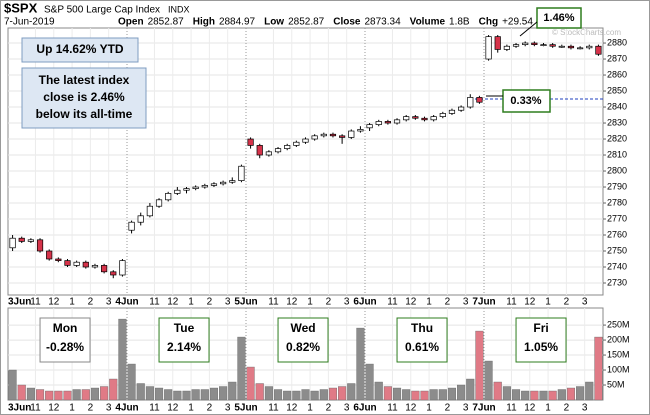  I want to click on volume-tick-label: 250M, so click(618, 324).